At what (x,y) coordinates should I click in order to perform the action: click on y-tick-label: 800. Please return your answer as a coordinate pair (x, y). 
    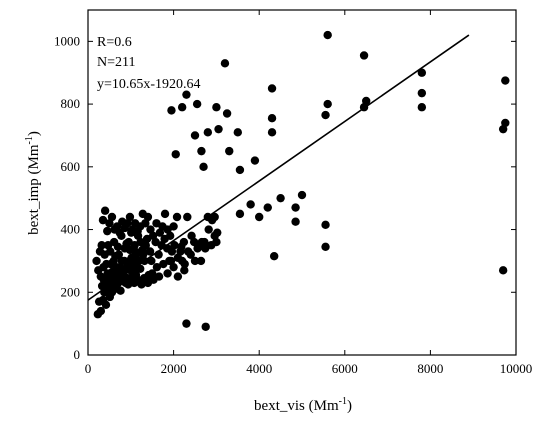
    Looking at the image, I should click on (71, 103).